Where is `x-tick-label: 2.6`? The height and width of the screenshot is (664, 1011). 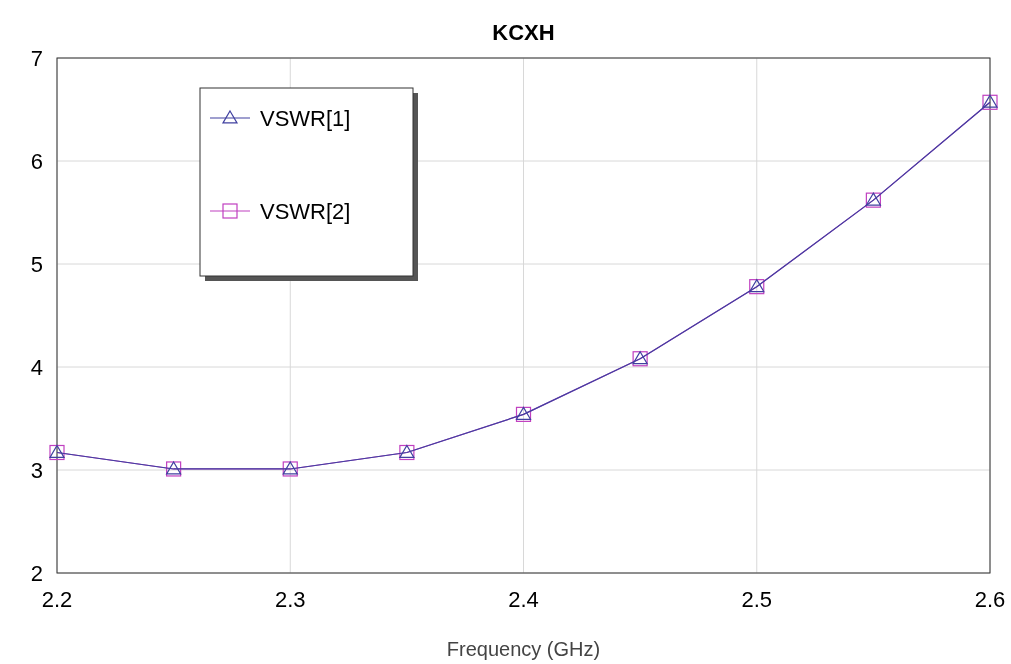
x-tick-label: 2.6 is located at coordinates (990, 599).